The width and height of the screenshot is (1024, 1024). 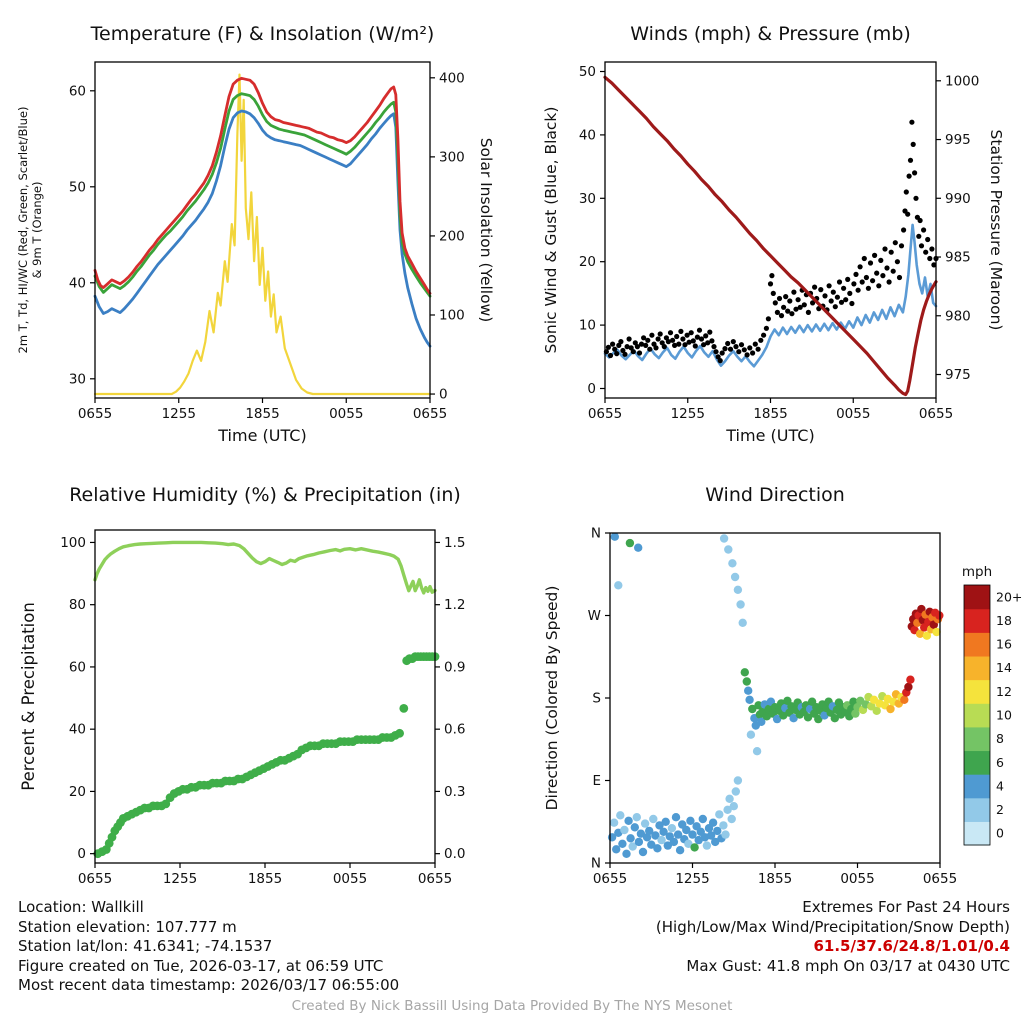 I want to click on svg-text: 975, so click(x=958, y=375).